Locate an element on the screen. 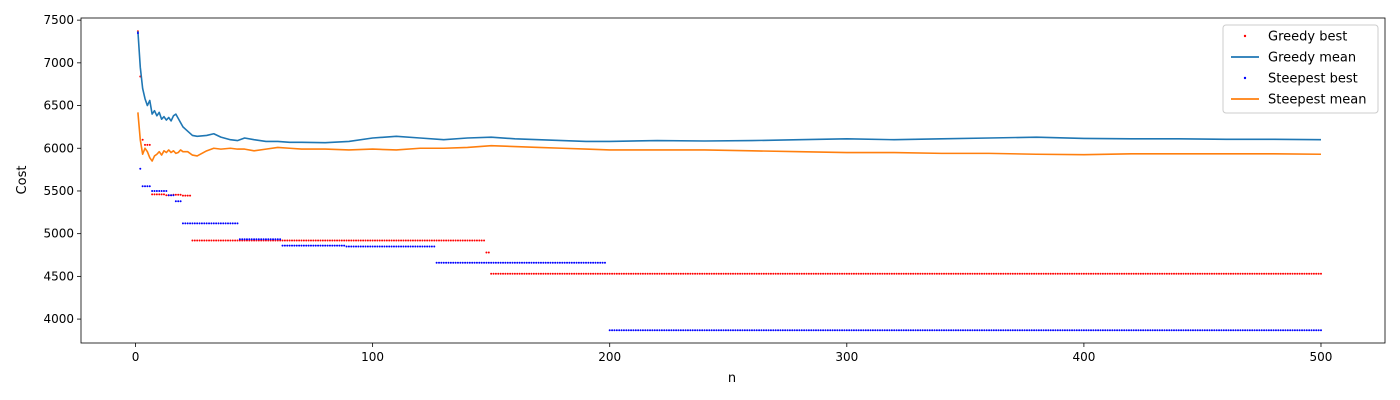  legend-label-greedy-mean: Greedy mean is located at coordinates (1312, 58).